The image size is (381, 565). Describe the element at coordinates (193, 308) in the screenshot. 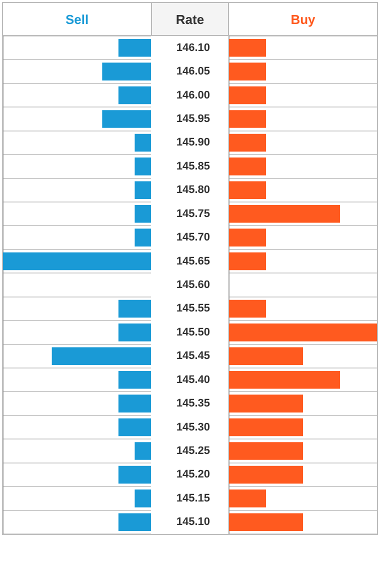

I see `y-tick-label: 145.55` at that location.